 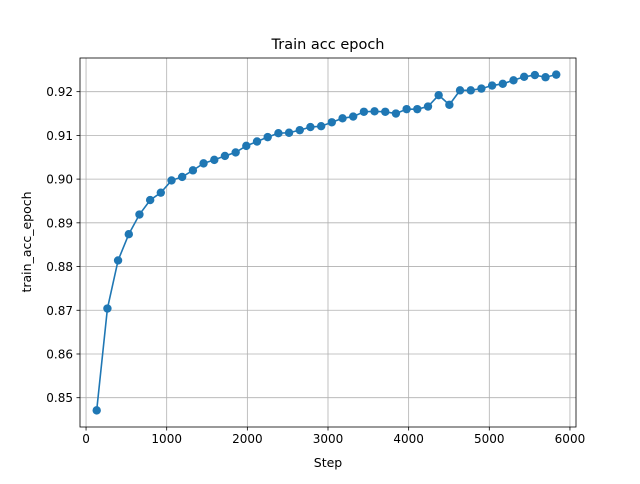 I want to click on y-tick-label: 0.87, so click(x=59, y=311).